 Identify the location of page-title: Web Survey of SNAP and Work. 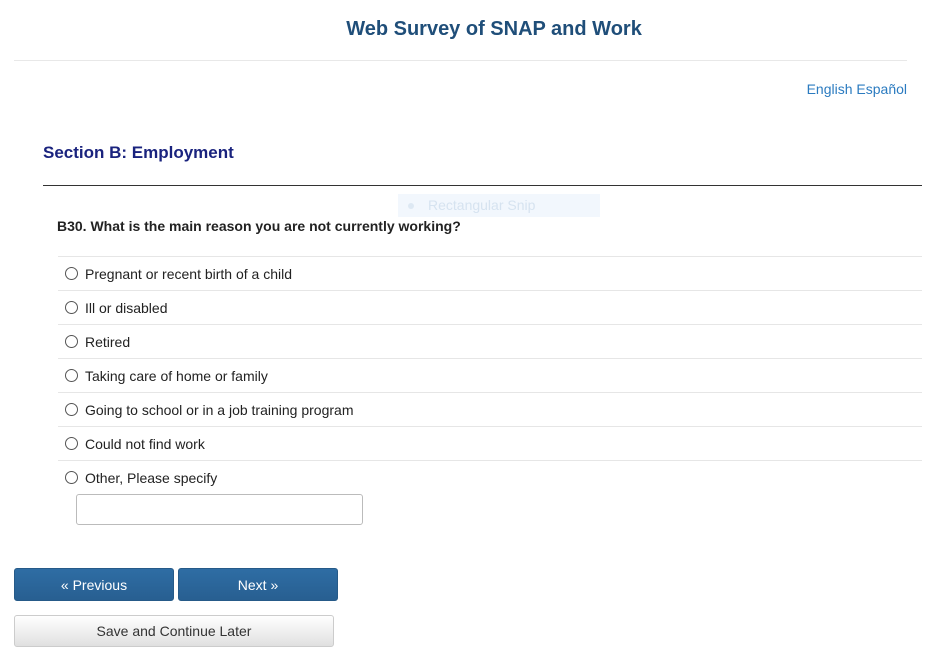
(494, 29).